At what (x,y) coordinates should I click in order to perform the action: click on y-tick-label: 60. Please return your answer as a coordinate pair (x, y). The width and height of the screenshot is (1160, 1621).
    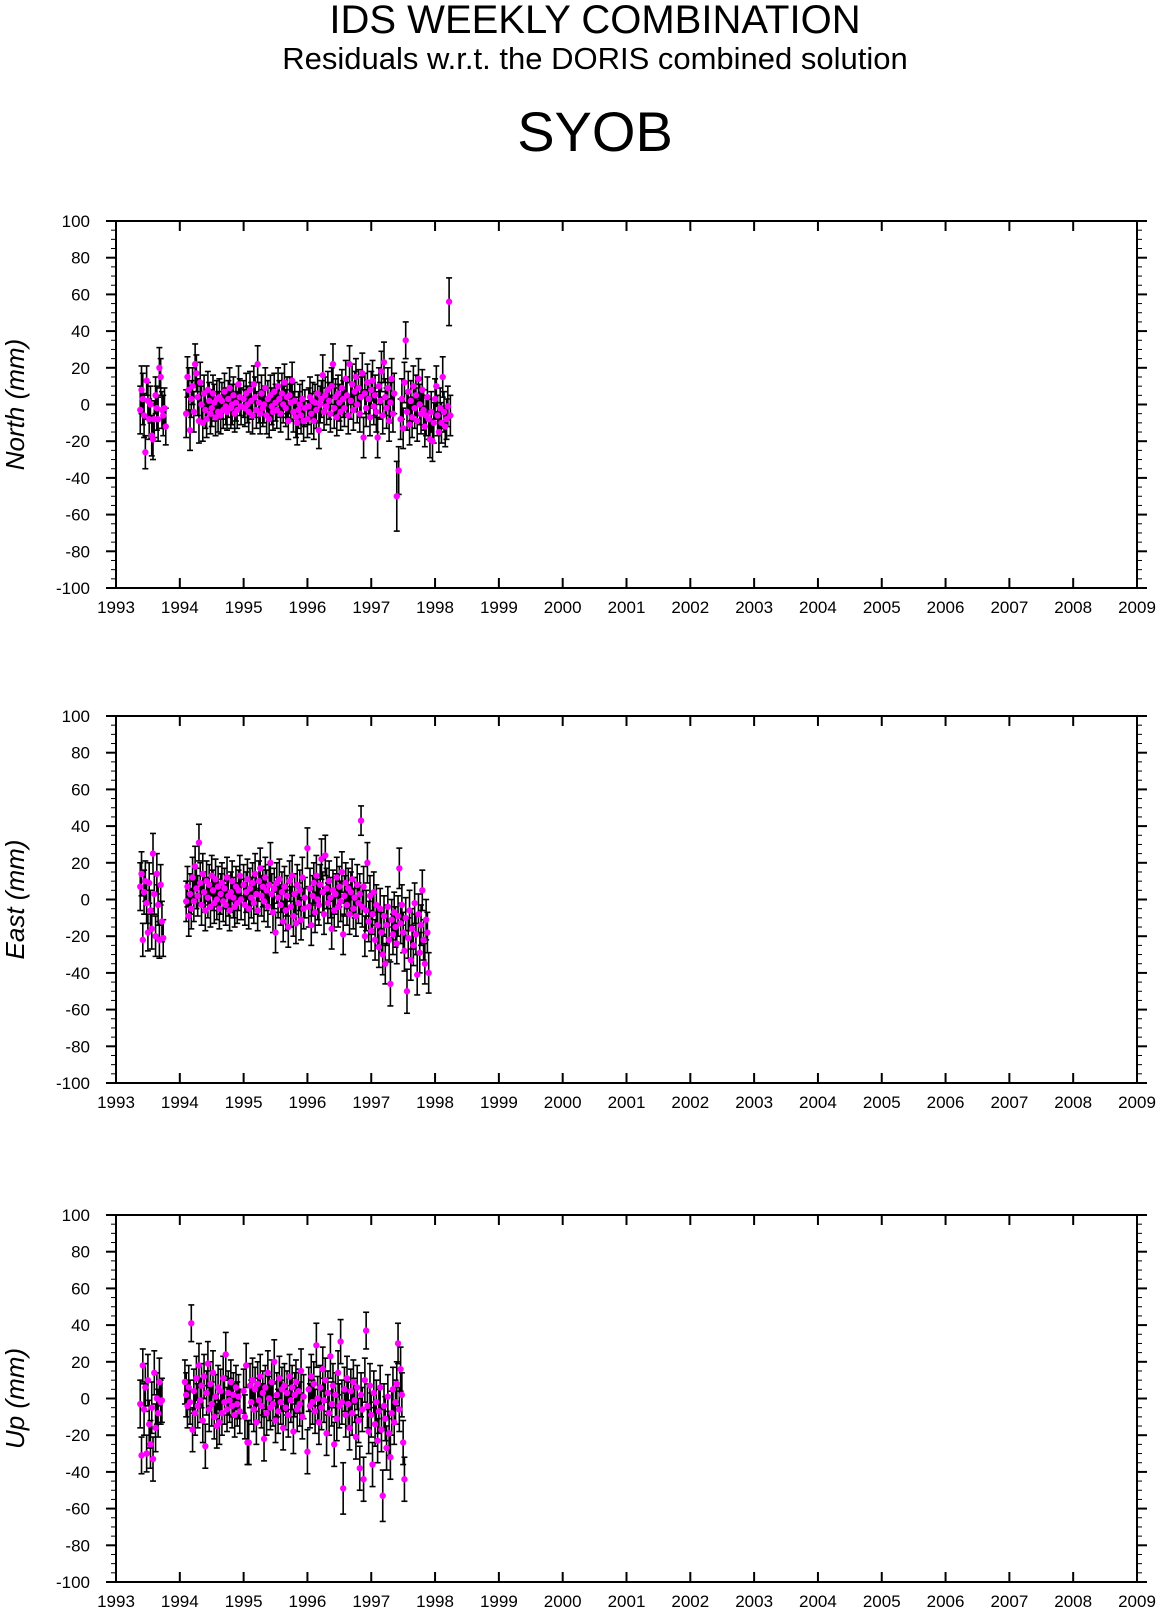
    Looking at the image, I should click on (80, 1288).